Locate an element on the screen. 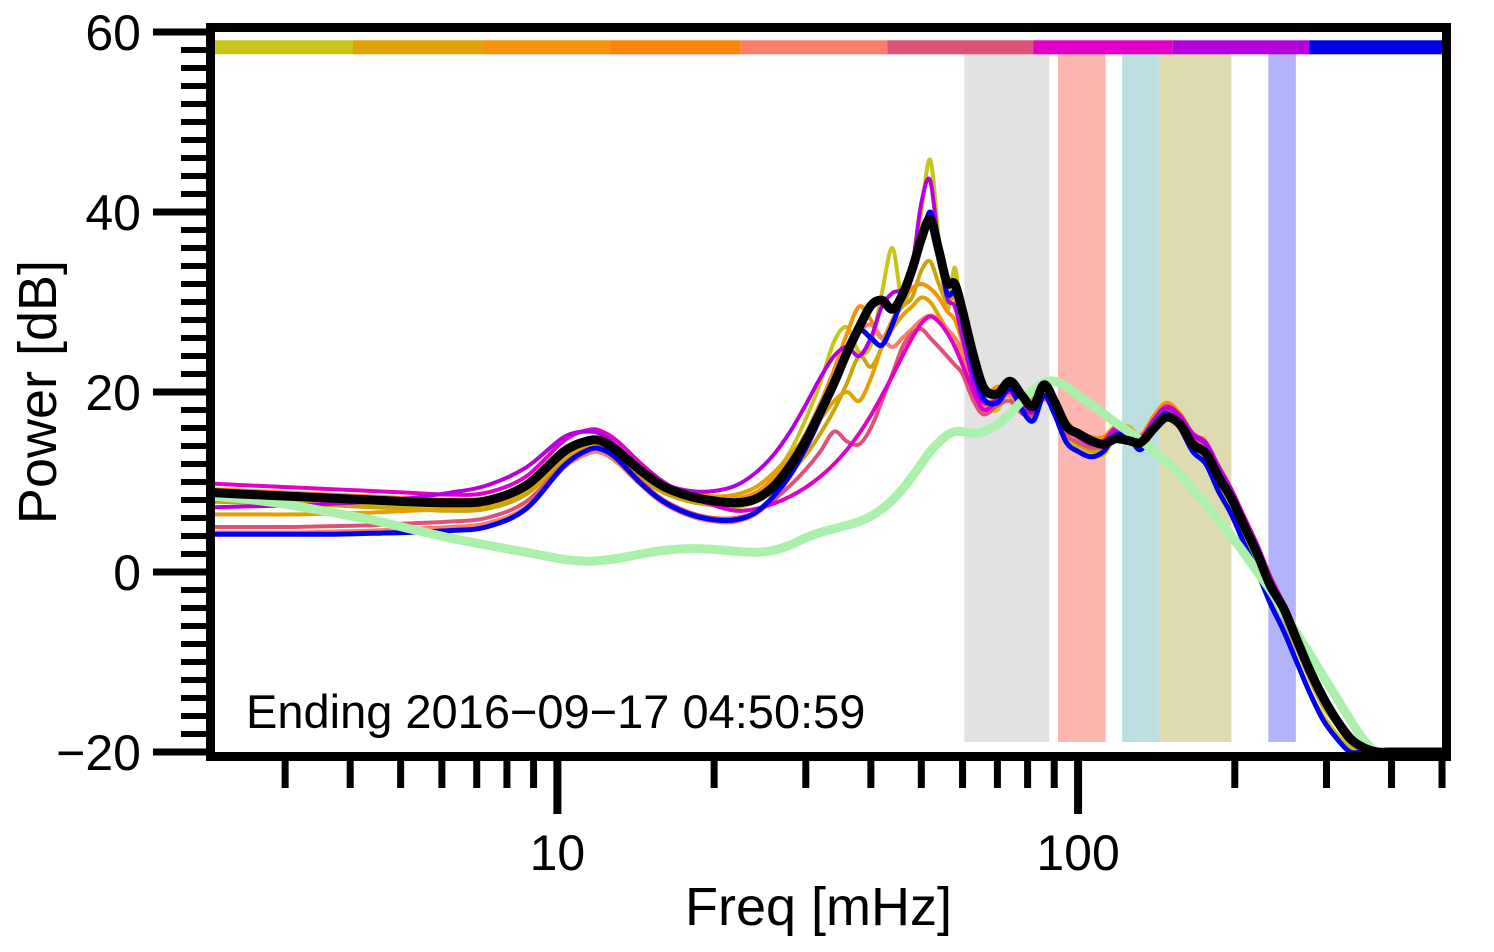 The height and width of the screenshot is (952, 1494). x-tick-label: 100 is located at coordinates (1077, 853).